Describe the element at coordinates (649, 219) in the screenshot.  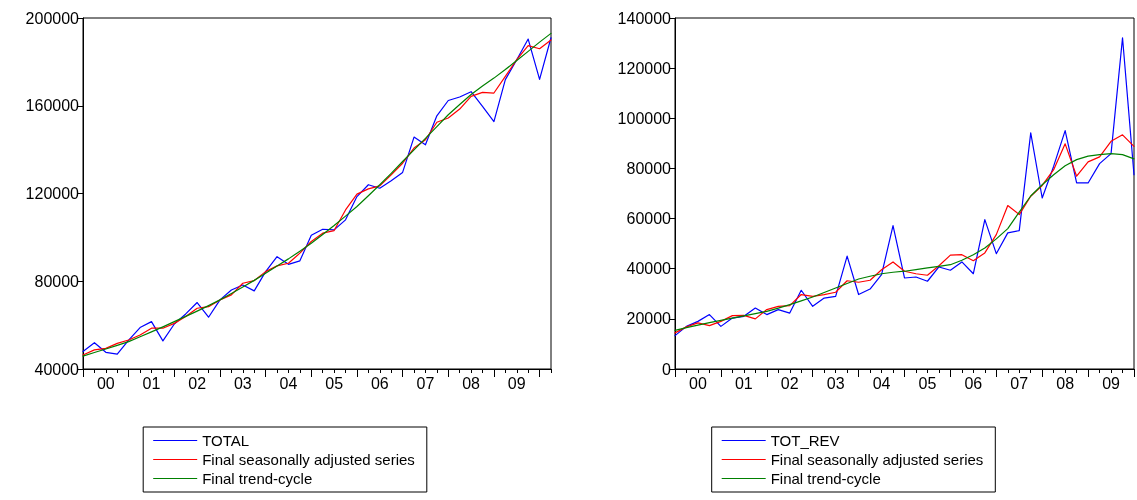
I see `y-tick-label: 60000` at that location.